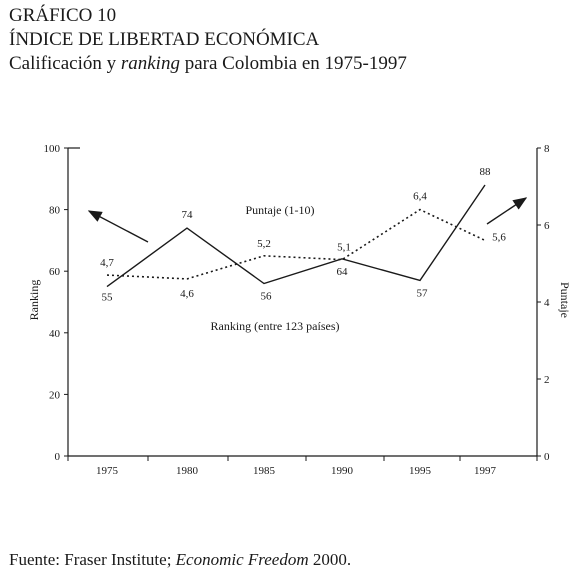 This screenshot has height=581, width=575. Describe the element at coordinates (280, 210) in the screenshot. I see `score-series-annotation: Puntaje (1-10)` at that location.